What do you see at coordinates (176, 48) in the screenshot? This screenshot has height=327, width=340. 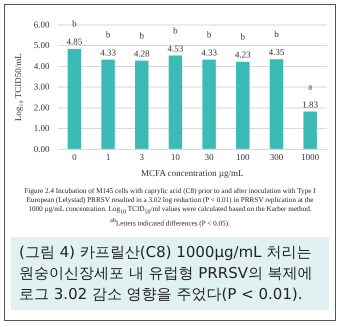 I see `data-label: 4.53` at bounding box center [176, 48].